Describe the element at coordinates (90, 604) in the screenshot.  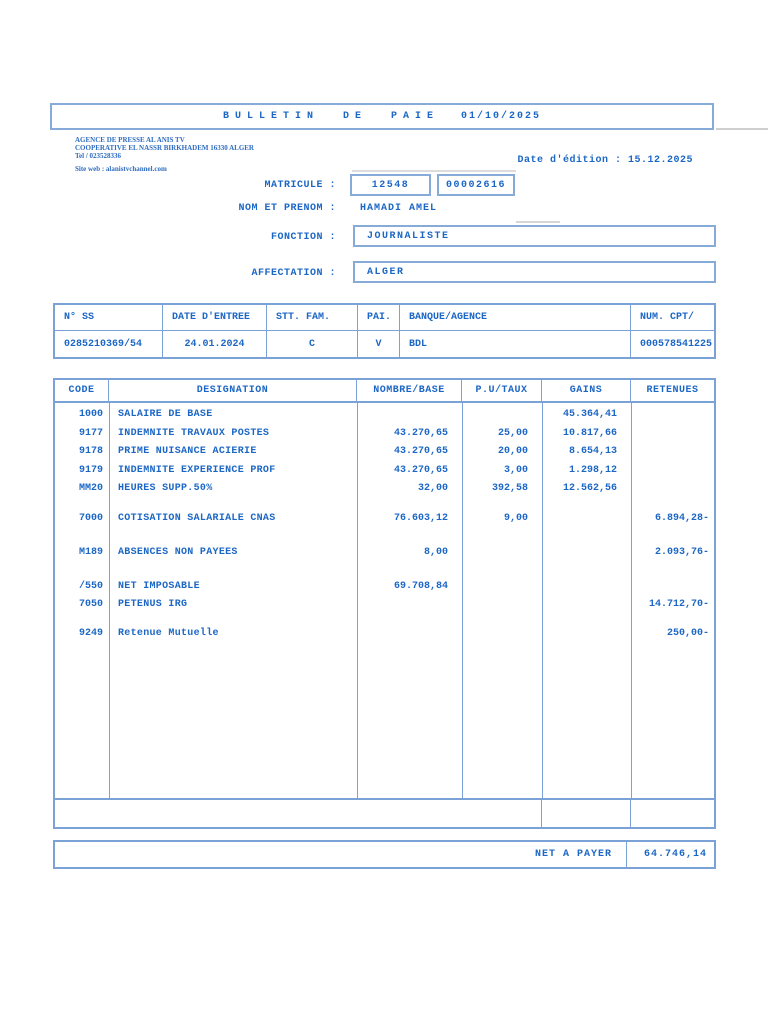
I see `code-cell: 7050` at that location.